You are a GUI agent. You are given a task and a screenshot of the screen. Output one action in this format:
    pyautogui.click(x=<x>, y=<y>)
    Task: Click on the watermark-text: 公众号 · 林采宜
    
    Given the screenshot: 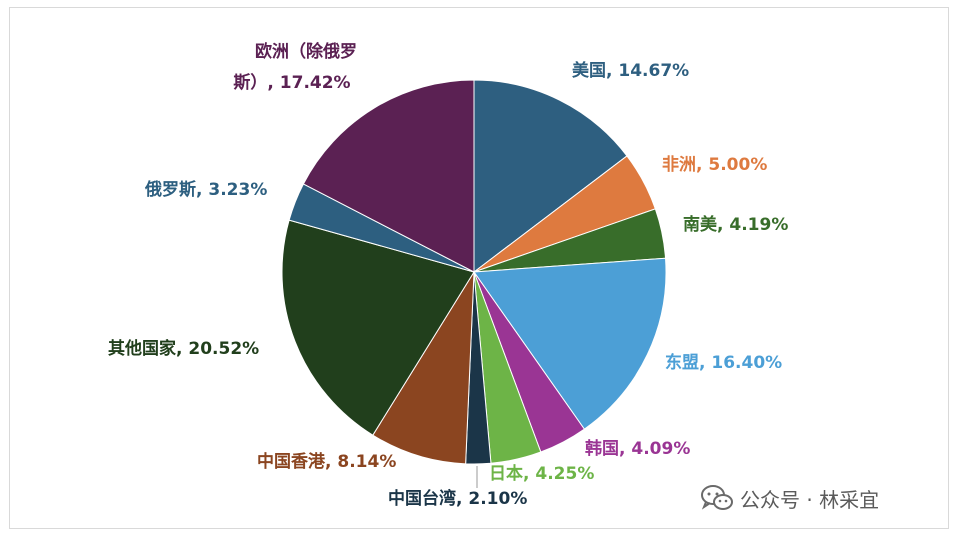 What is the action you would take?
    pyautogui.click(x=810, y=499)
    